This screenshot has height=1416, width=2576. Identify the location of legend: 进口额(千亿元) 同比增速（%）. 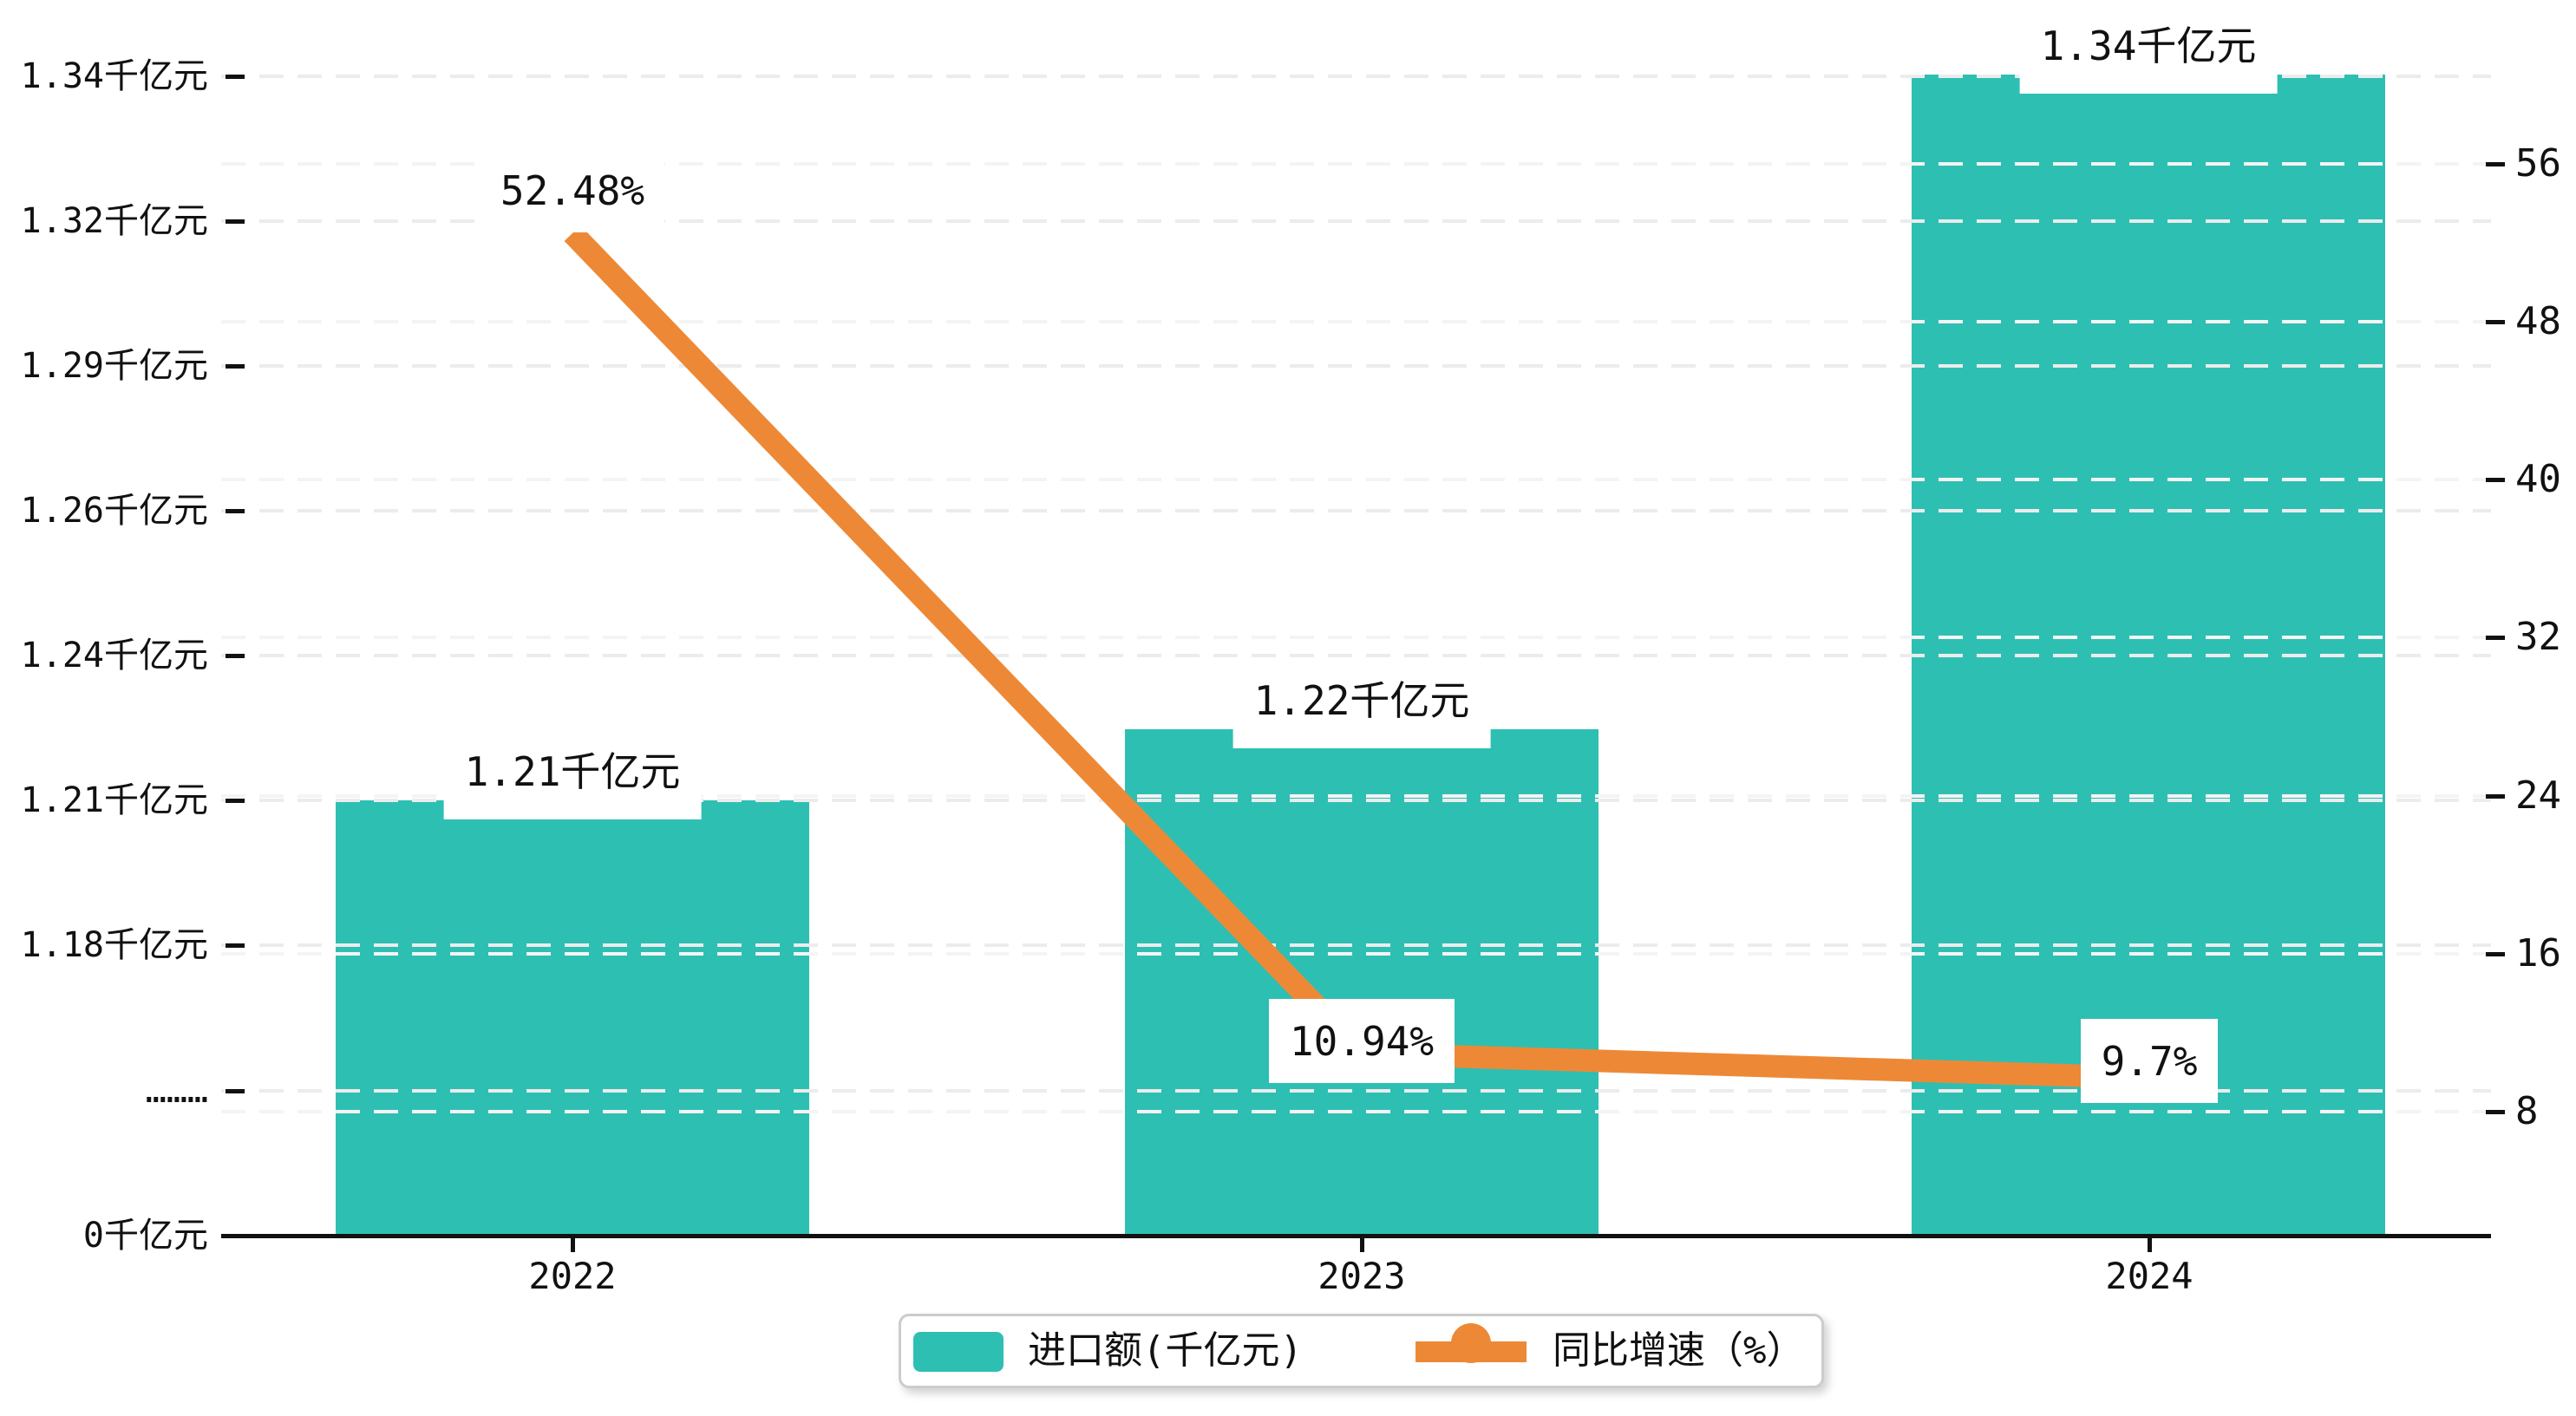
(1361, 1351).